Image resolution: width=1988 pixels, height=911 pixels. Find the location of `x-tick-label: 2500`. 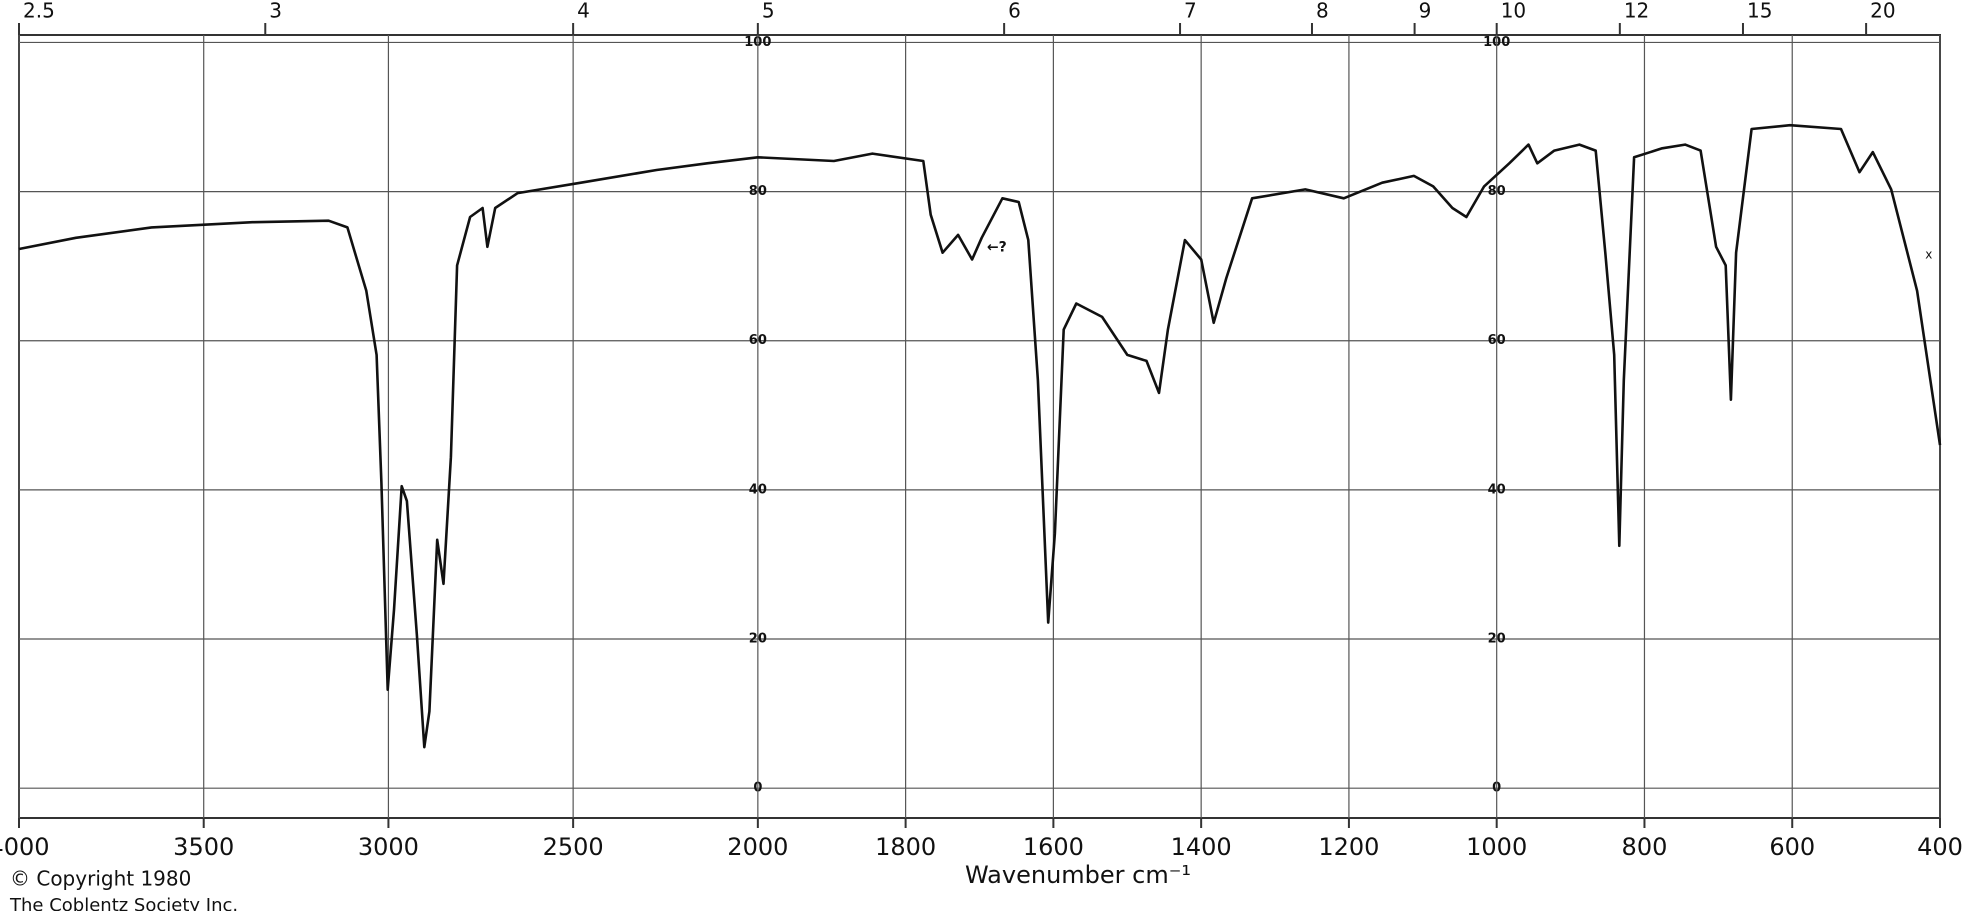

x-tick-label: 2500 is located at coordinates (573, 847).